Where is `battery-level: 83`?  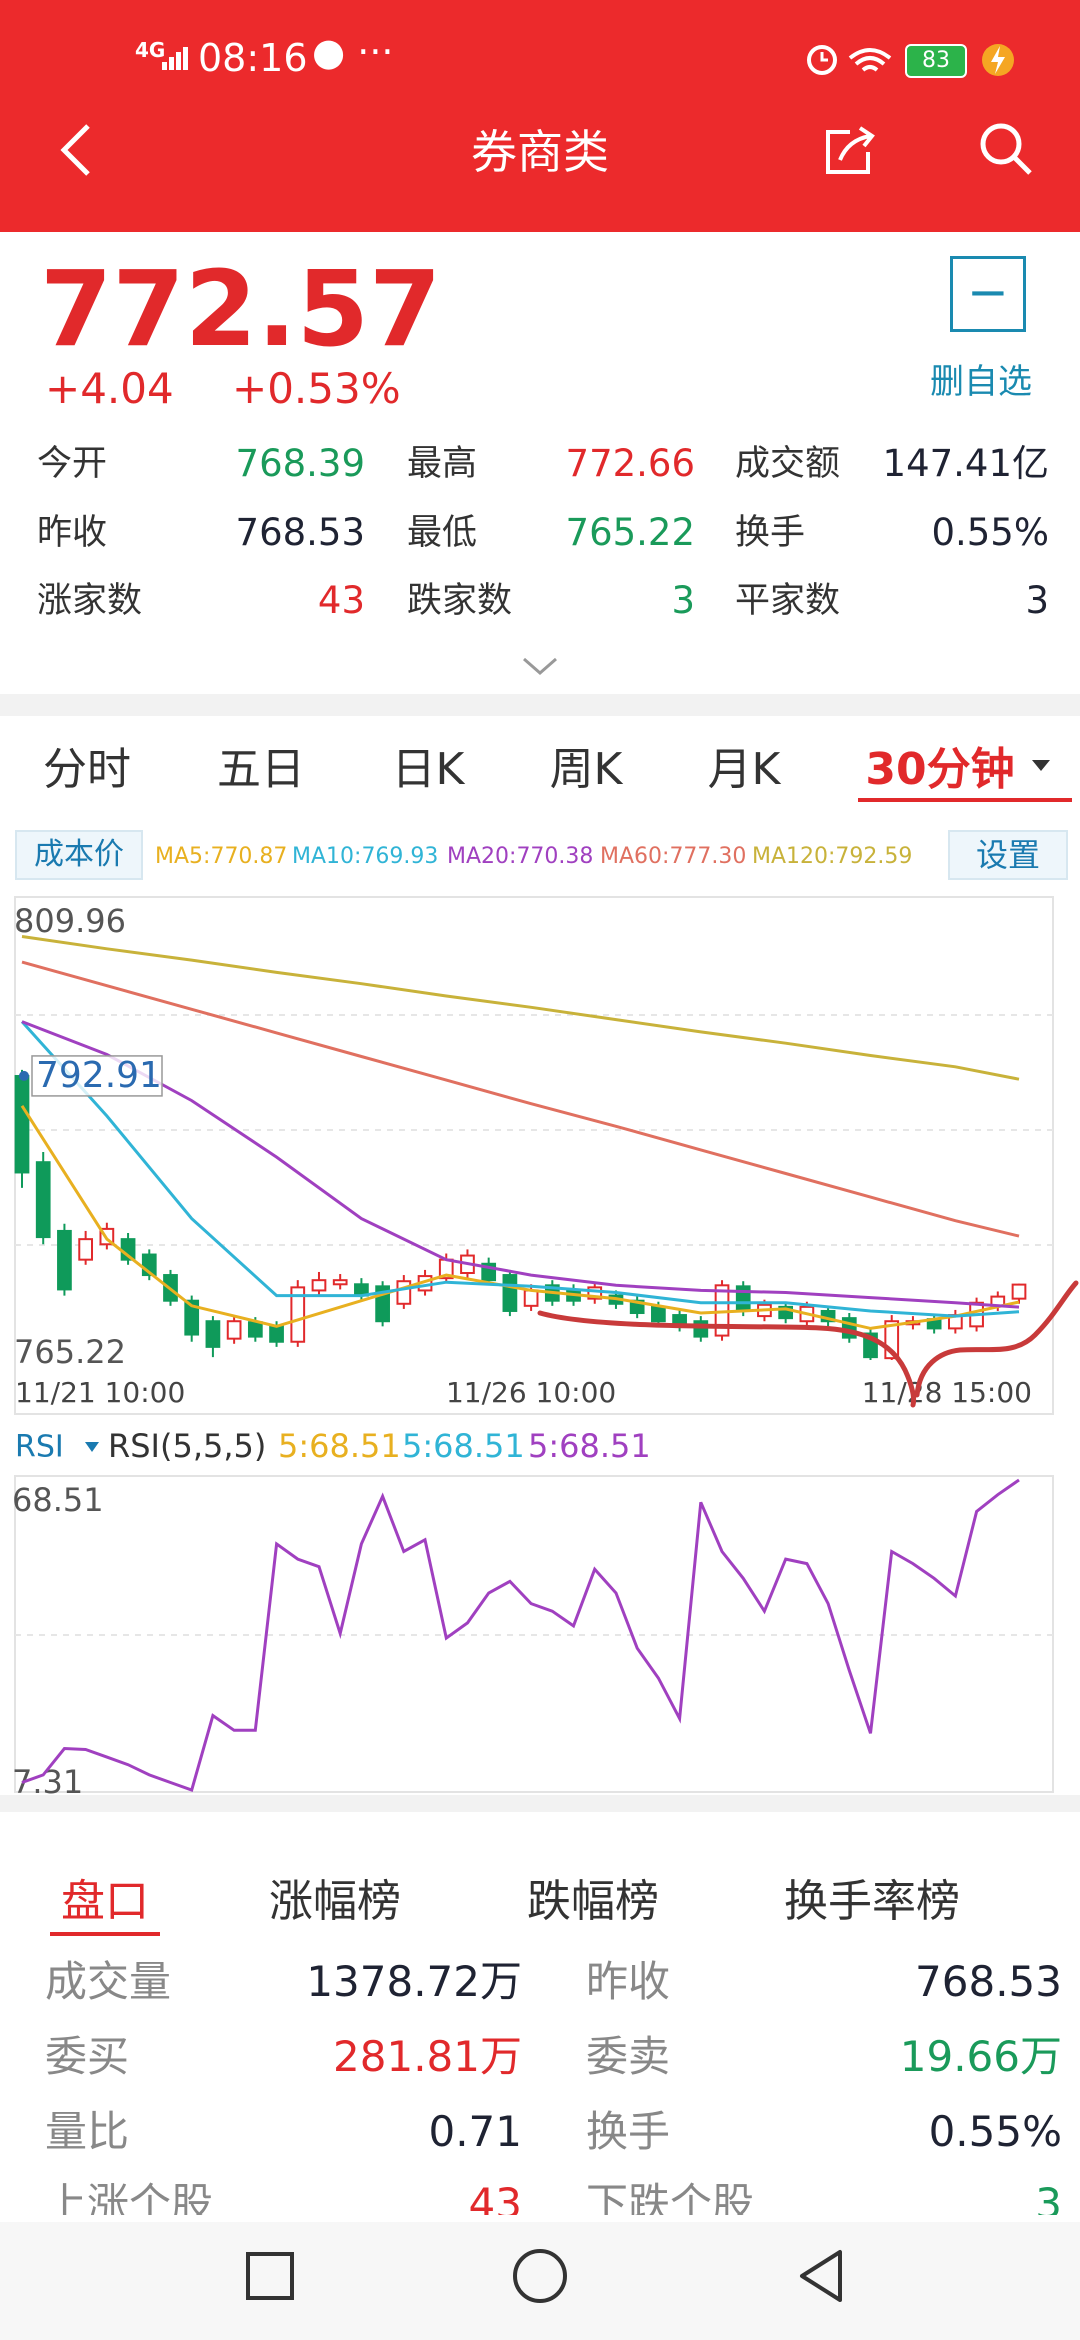
battery-level: 83 is located at coordinates (936, 60).